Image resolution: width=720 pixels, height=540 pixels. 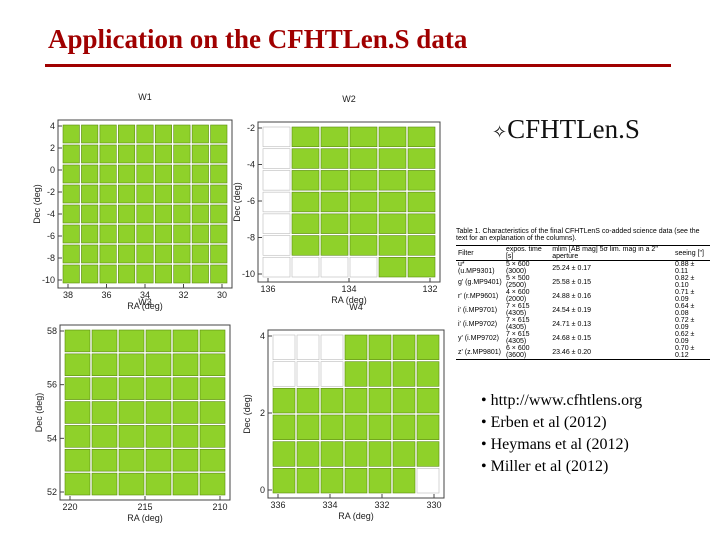 What do you see at coordinates (251, 165) in the screenshot?
I see `y-tick-label: -4` at bounding box center [251, 165].